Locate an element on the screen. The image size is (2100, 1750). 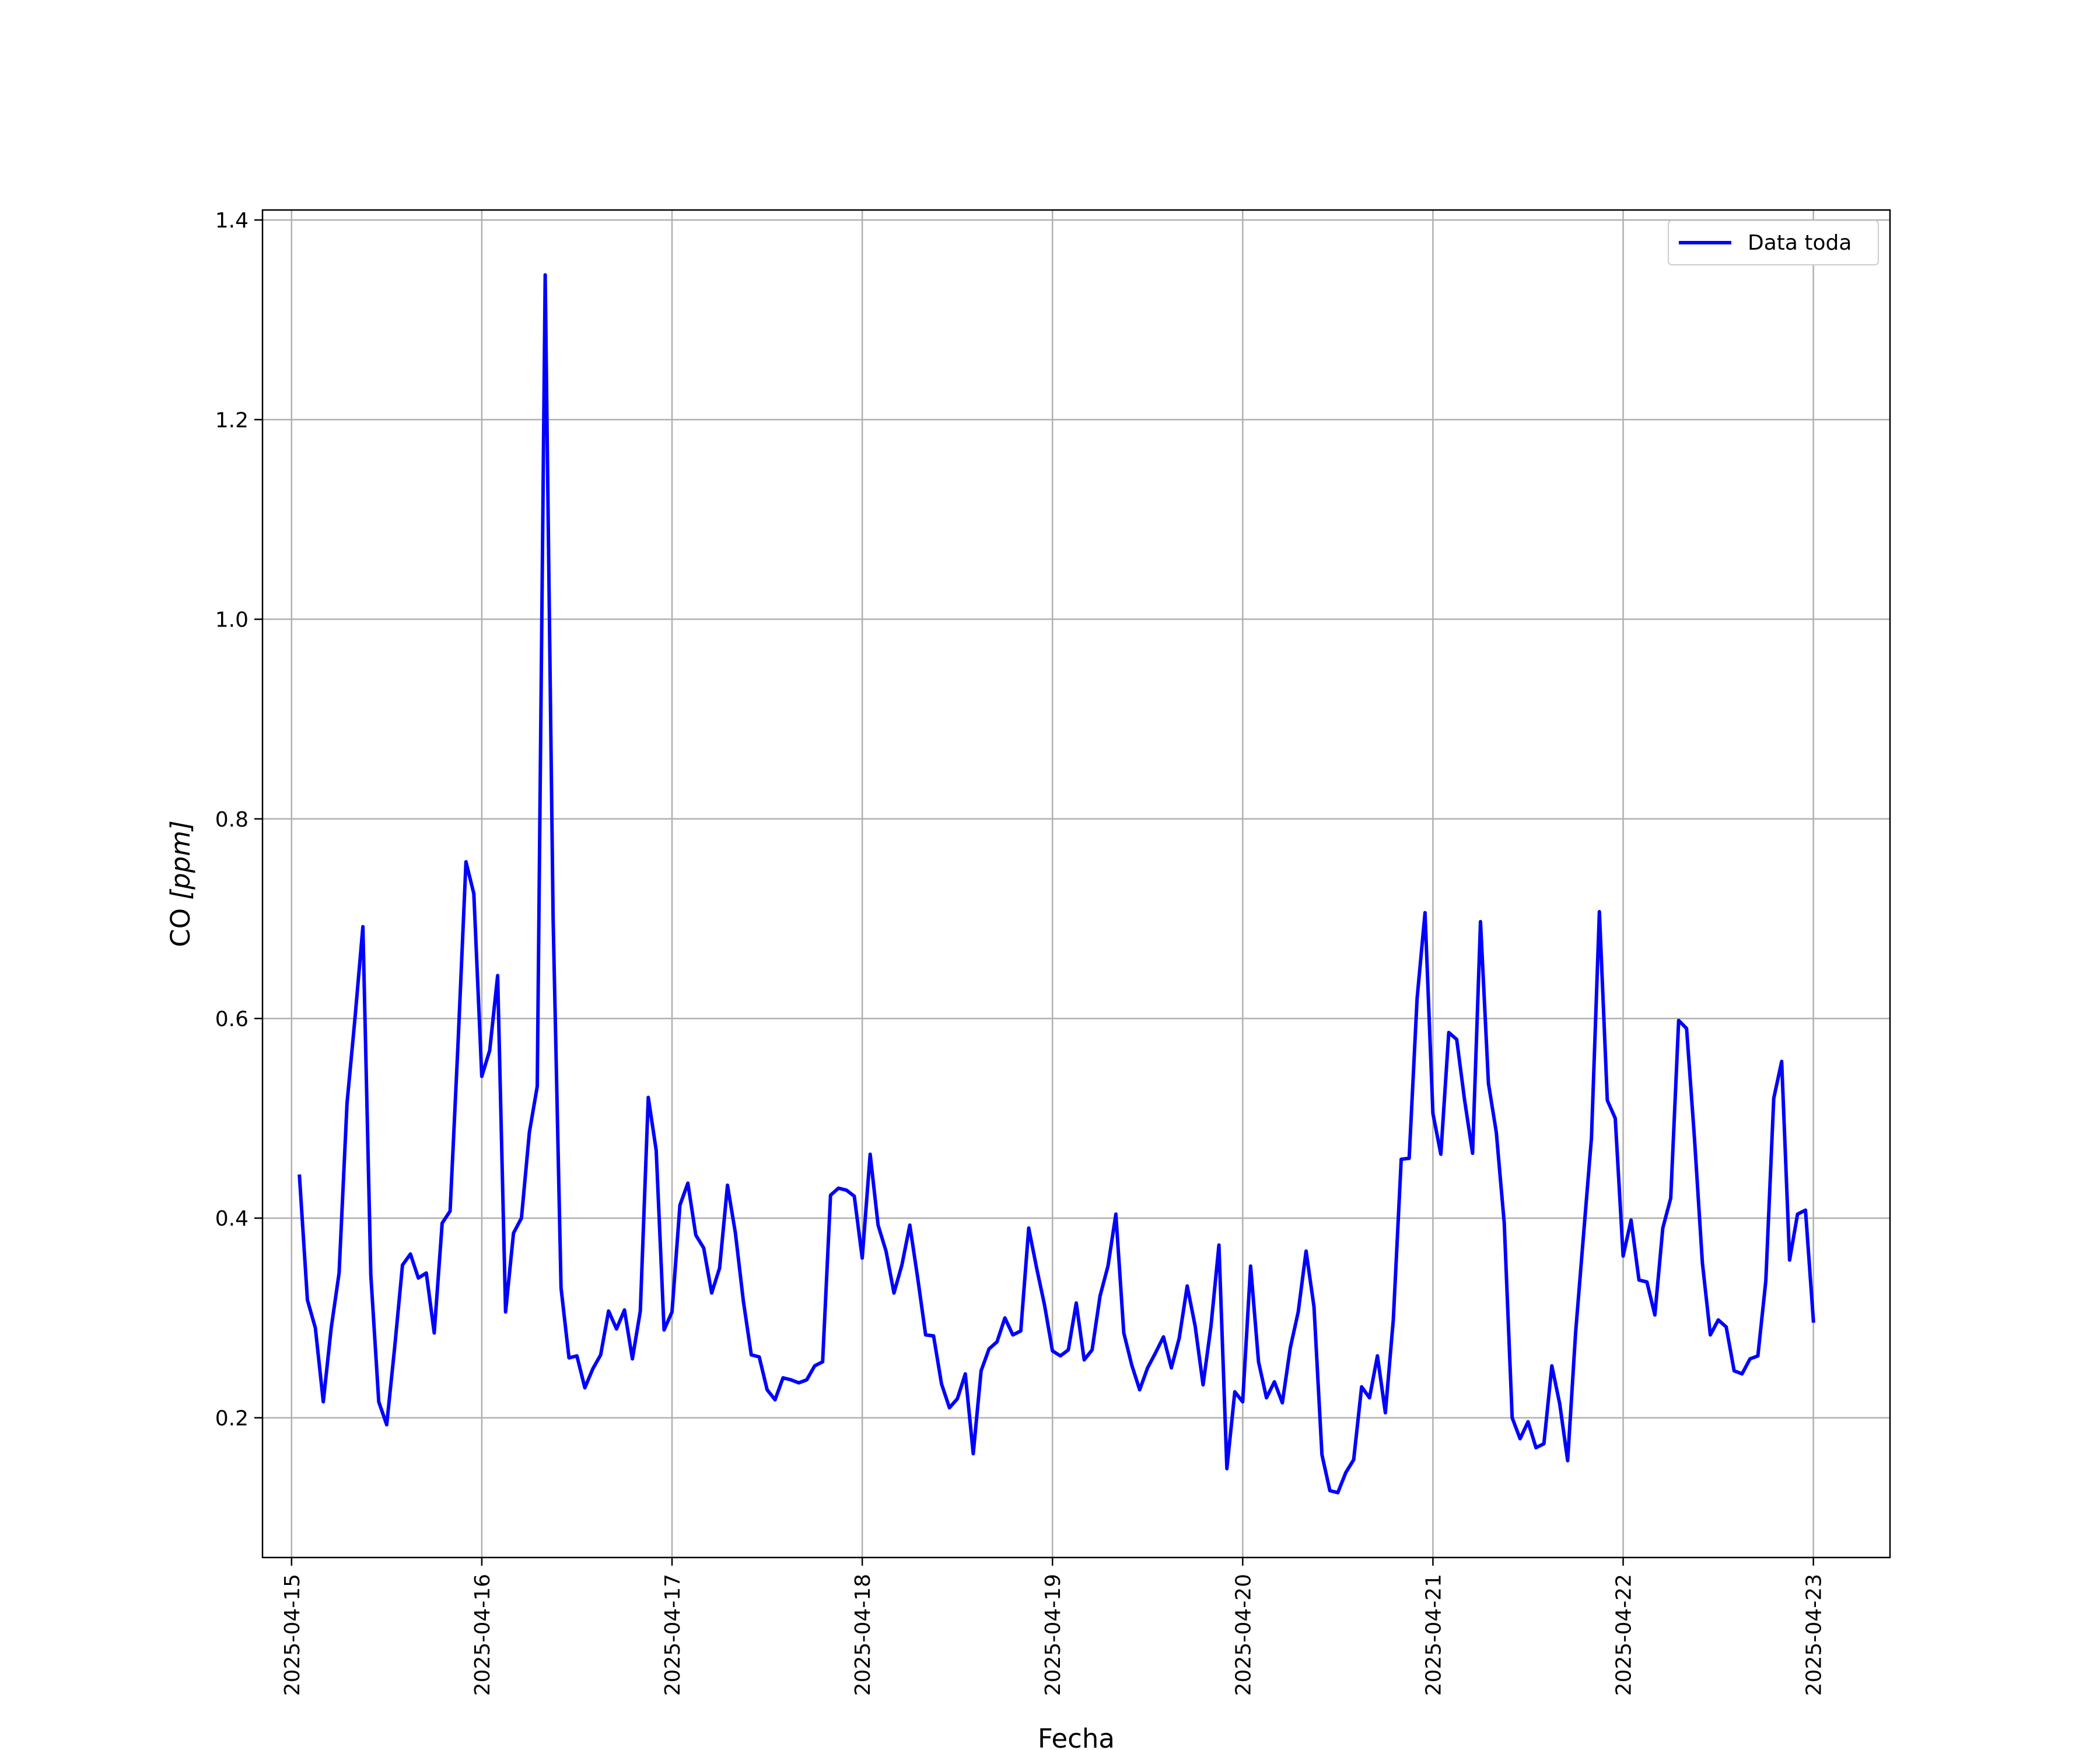
y-axis-ticks: 0.2 0.4 0.6 0.8 1.0 1.2 1.4 is located at coordinates (238, 820).